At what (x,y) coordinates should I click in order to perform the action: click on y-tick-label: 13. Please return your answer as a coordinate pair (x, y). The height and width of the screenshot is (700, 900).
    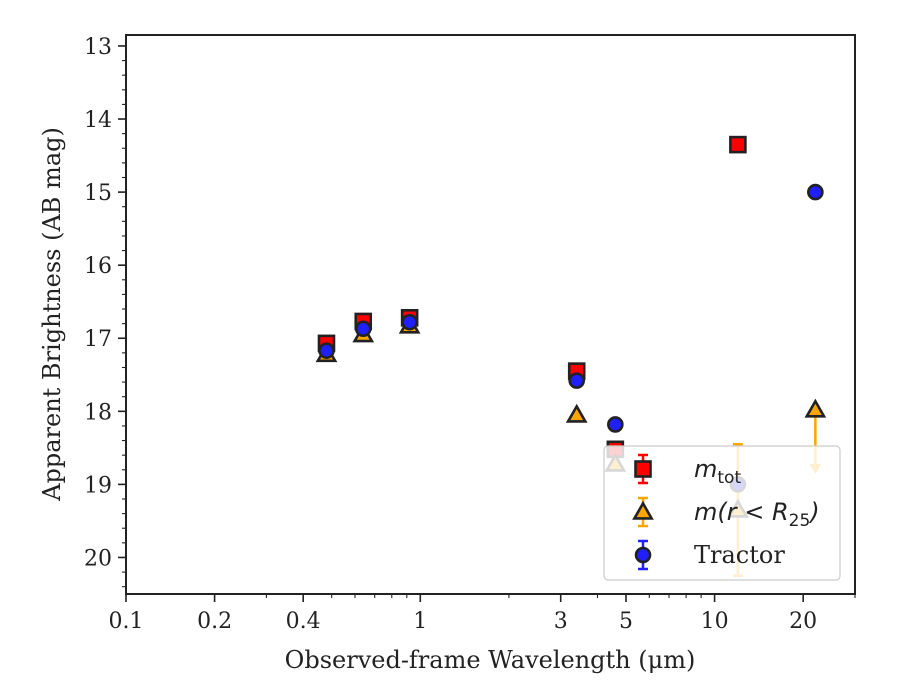
    Looking at the image, I should click on (98, 47).